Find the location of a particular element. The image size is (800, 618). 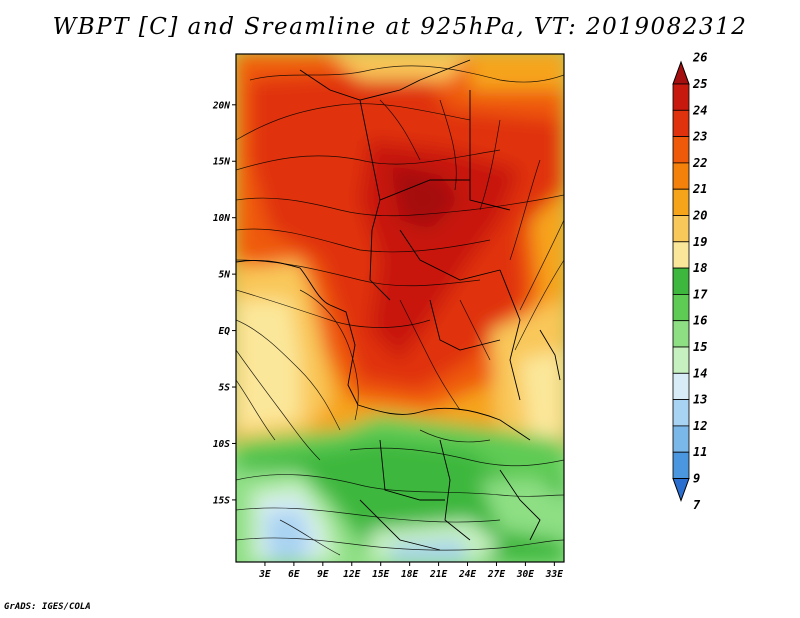

lon-tick-label: 33E is located at coordinates (554, 574).